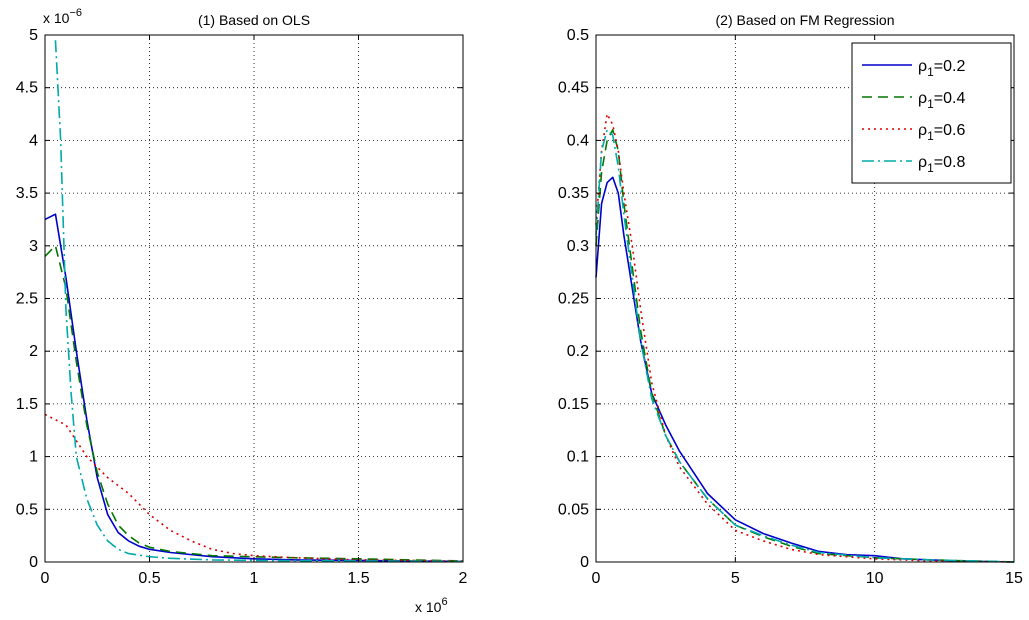 The height and width of the screenshot is (620, 1029). Describe the element at coordinates (941, 68) in the screenshot. I see `legend-label-1: ρ1=0.2` at that location.